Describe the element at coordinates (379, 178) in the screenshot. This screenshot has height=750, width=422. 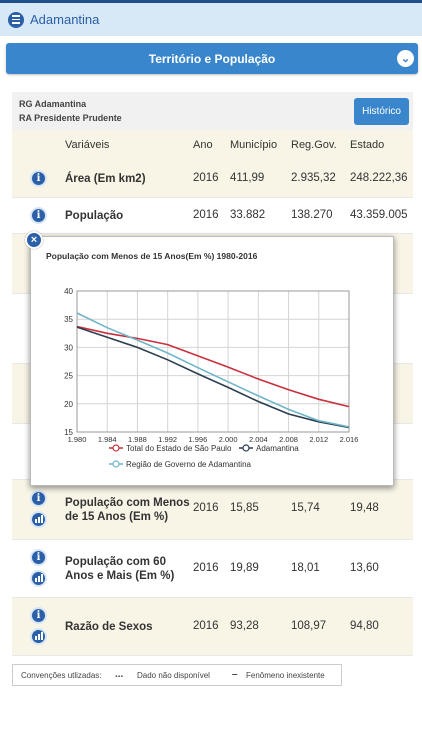
I see `row-estado: 248.222,36` at that location.